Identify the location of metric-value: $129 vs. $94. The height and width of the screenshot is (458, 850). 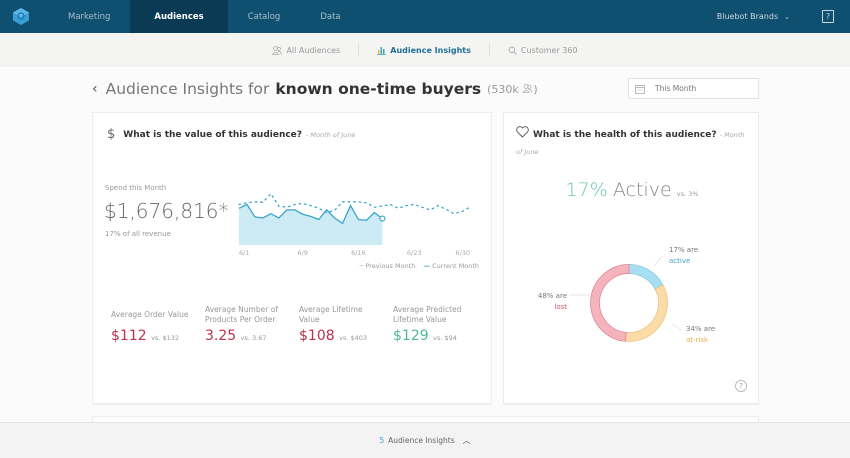
(425, 336).